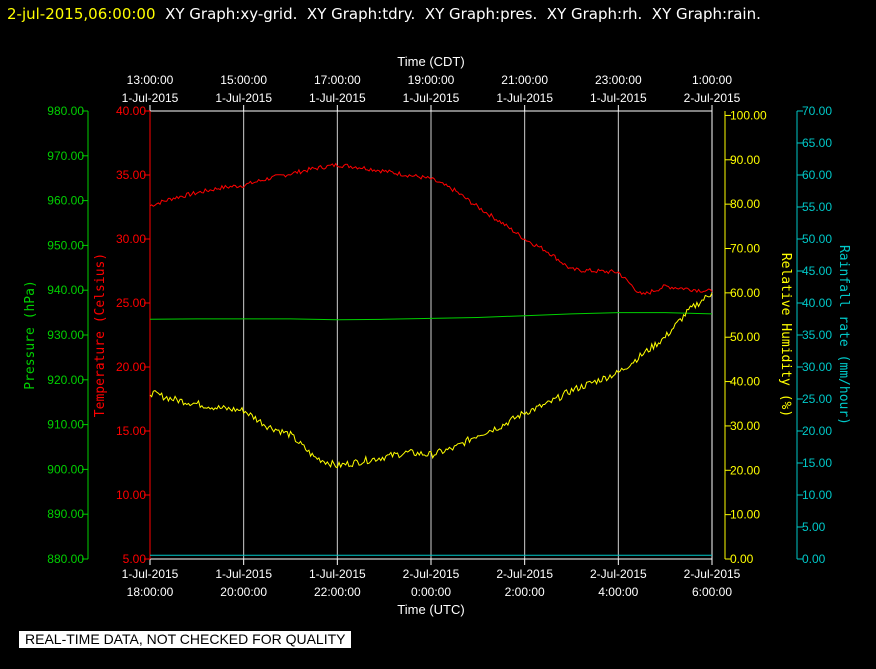 This screenshot has width=876, height=669. I want to click on top-axis-label: Time (CDT), so click(430, 61).